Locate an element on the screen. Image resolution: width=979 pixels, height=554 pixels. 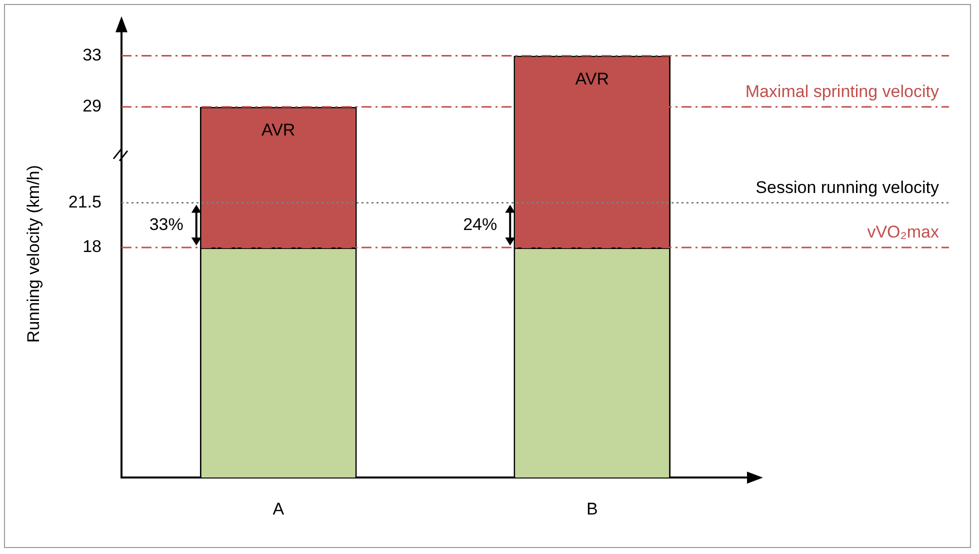
ref-line-label: Maximal sprinting velocity is located at coordinates (842, 92).